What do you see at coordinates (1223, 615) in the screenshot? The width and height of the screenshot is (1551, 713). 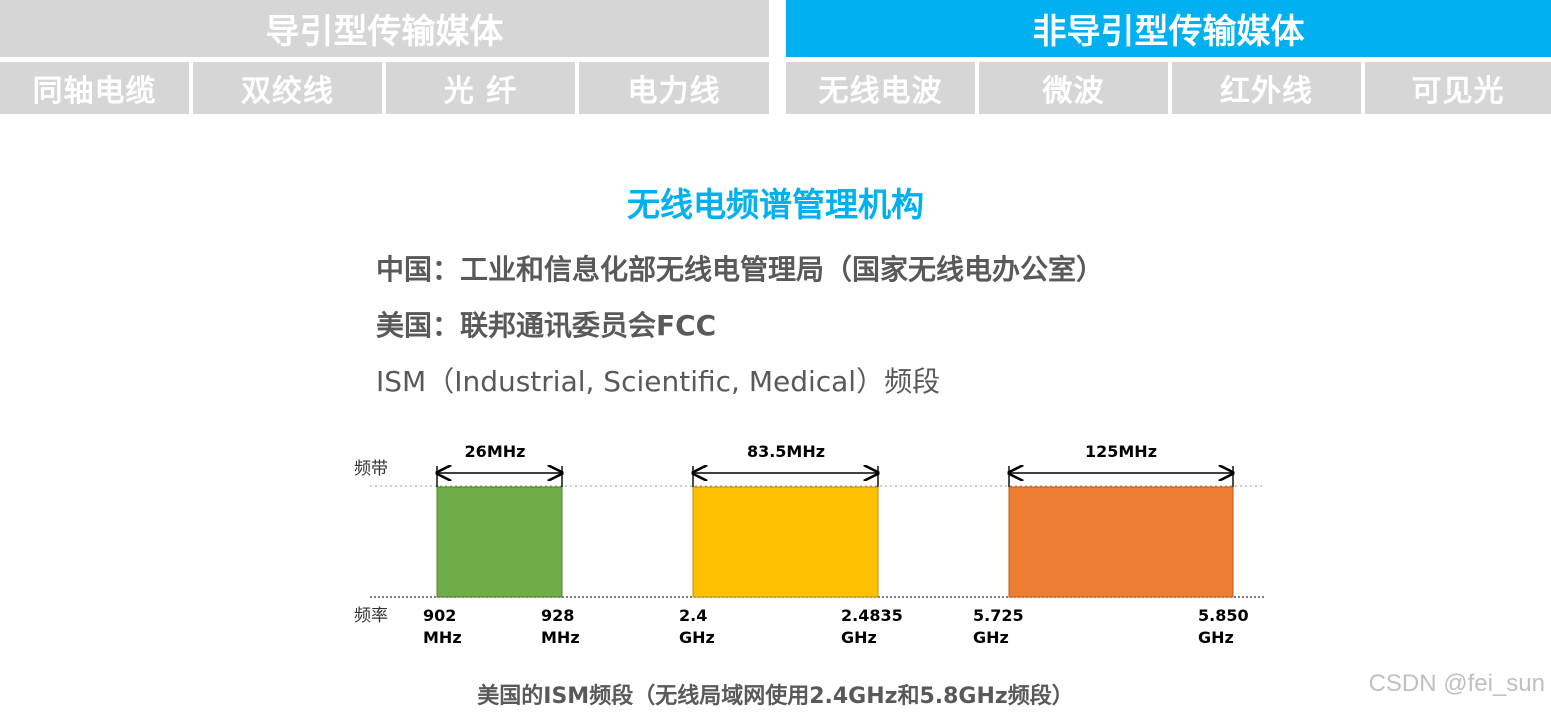 I see `ism-band-3-end-value: 5.850` at bounding box center [1223, 615].